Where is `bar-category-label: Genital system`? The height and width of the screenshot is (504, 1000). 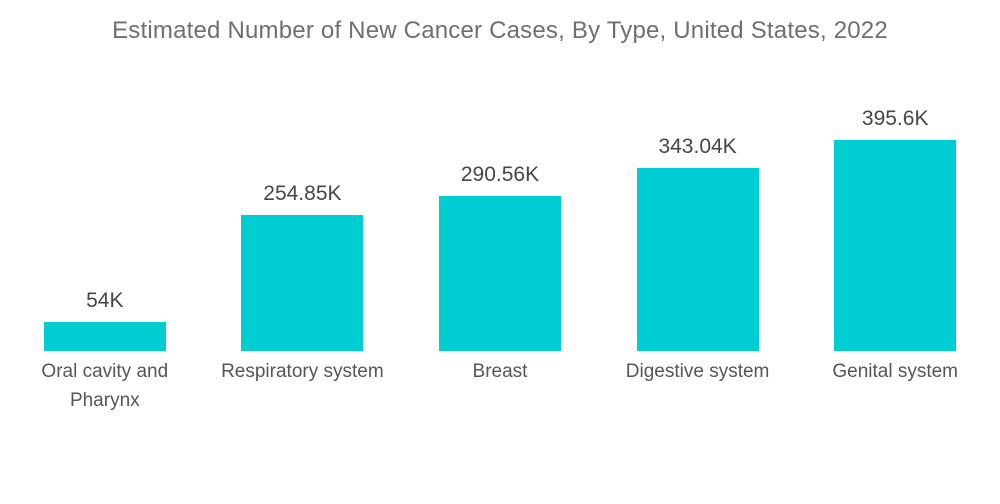
bar-category-label: Genital system is located at coordinates (895, 371).